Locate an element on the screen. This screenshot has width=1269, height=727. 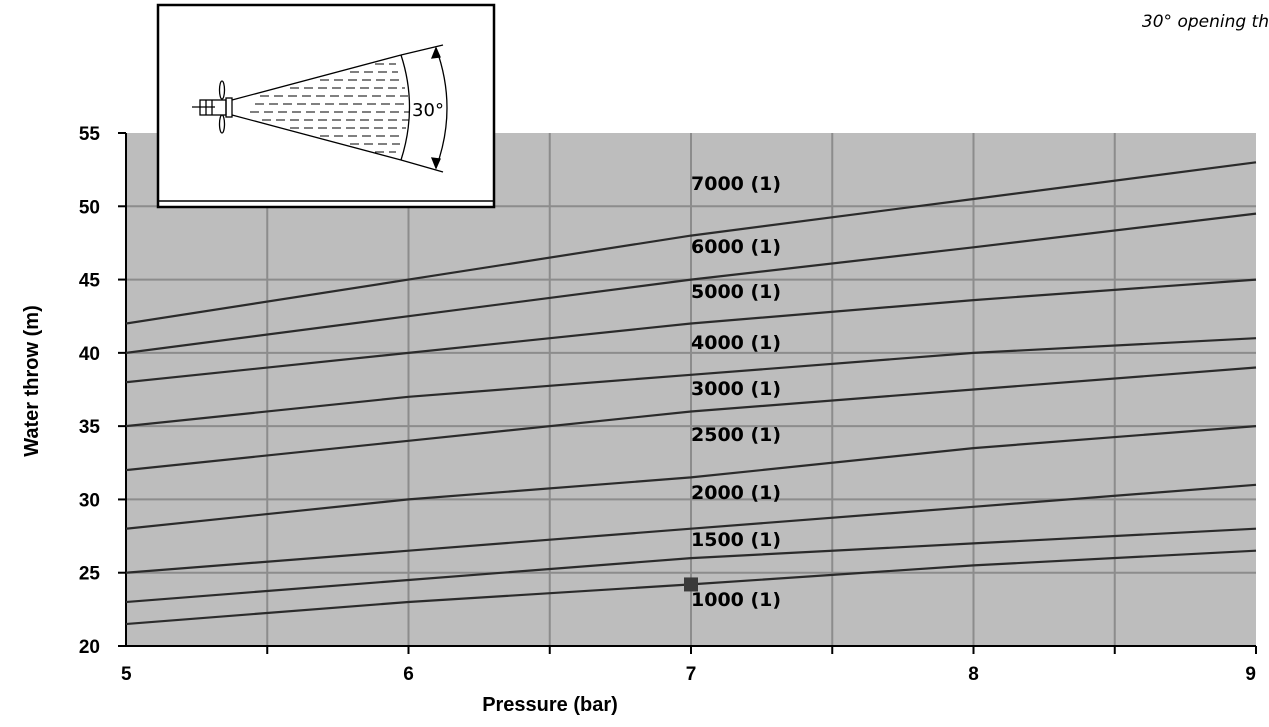
angle-dimension-icon is located at coordinates (424, 108).